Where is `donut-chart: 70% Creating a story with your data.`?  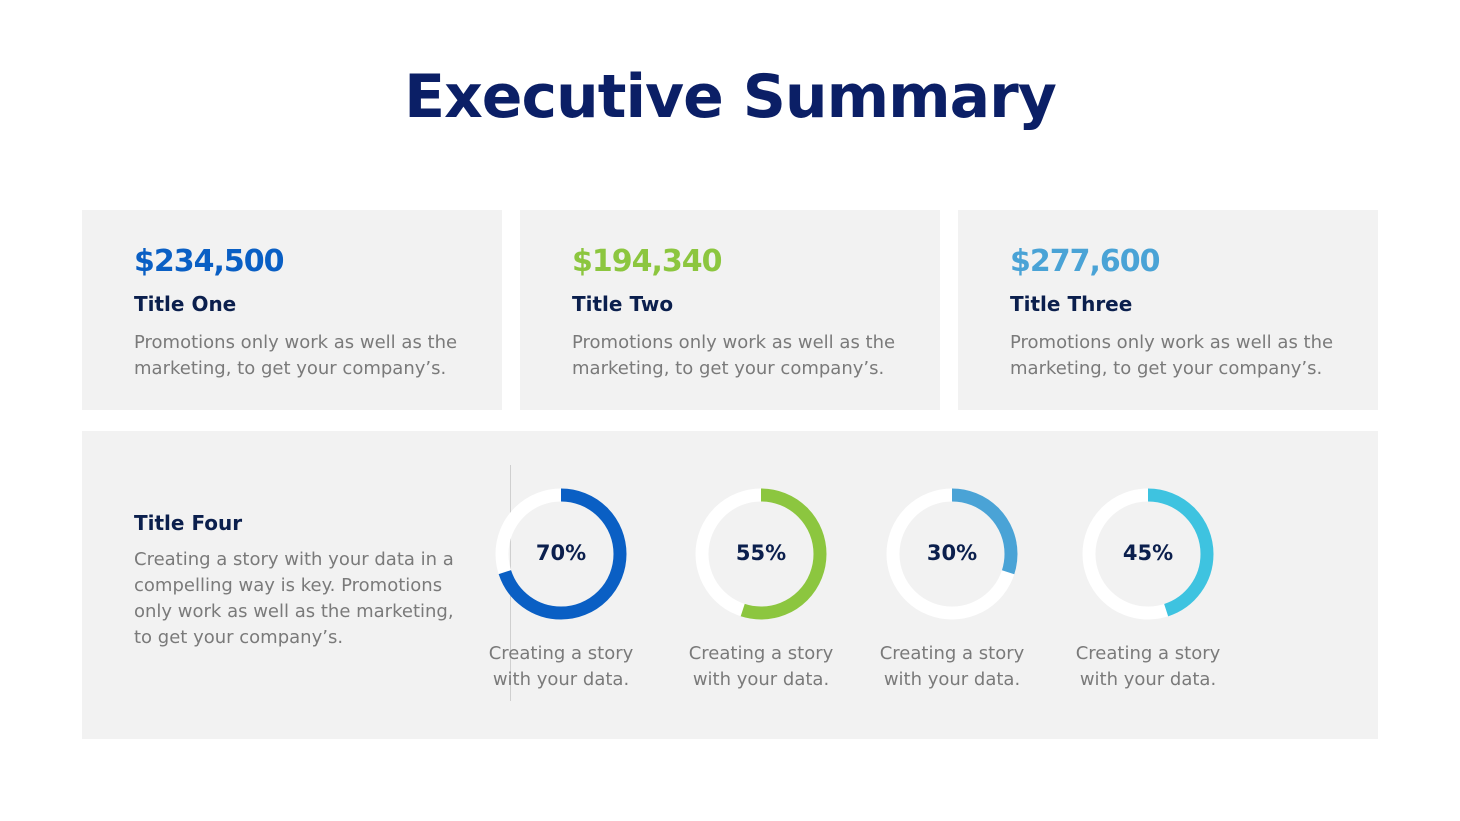
donut-chart: 70% Creating a story with your data. is located at coordinates (561, 590).